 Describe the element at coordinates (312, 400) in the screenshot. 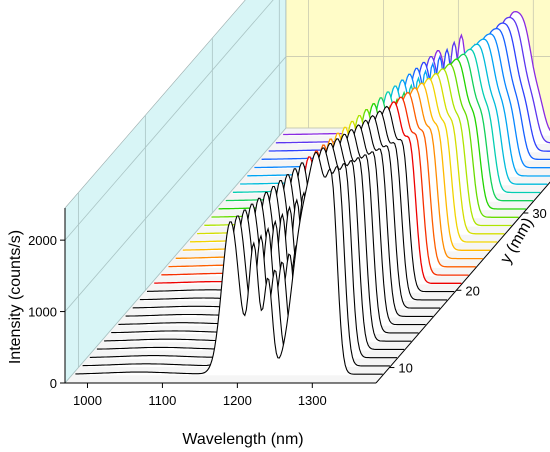

I see `x-tick-label-3: 1300` at that location.